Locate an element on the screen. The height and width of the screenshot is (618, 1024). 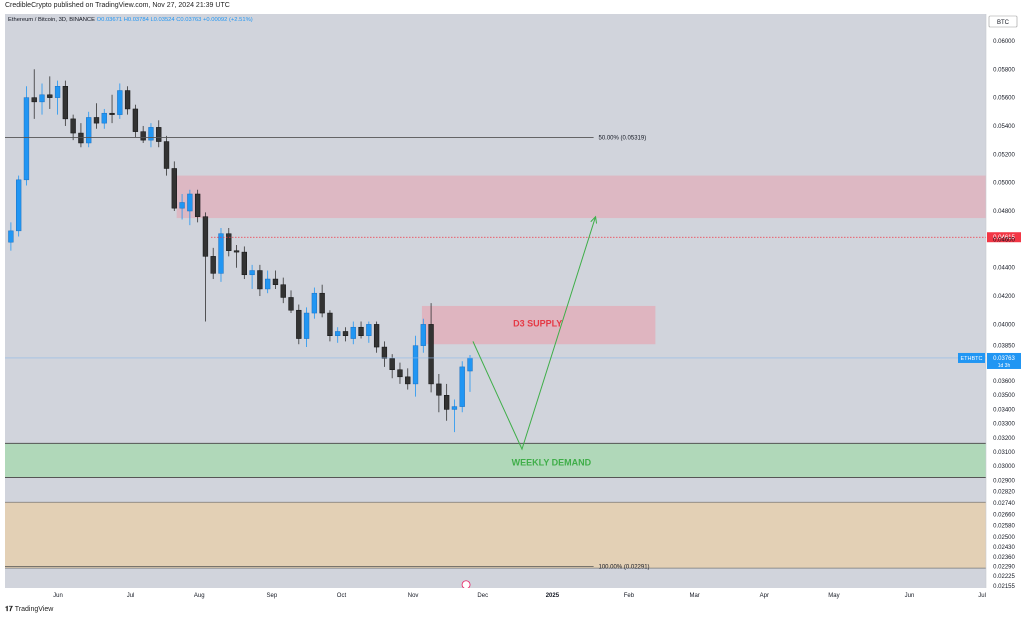
ohlc-change: +0.00092 (+2.51%) is located at coordinates (228, 20).